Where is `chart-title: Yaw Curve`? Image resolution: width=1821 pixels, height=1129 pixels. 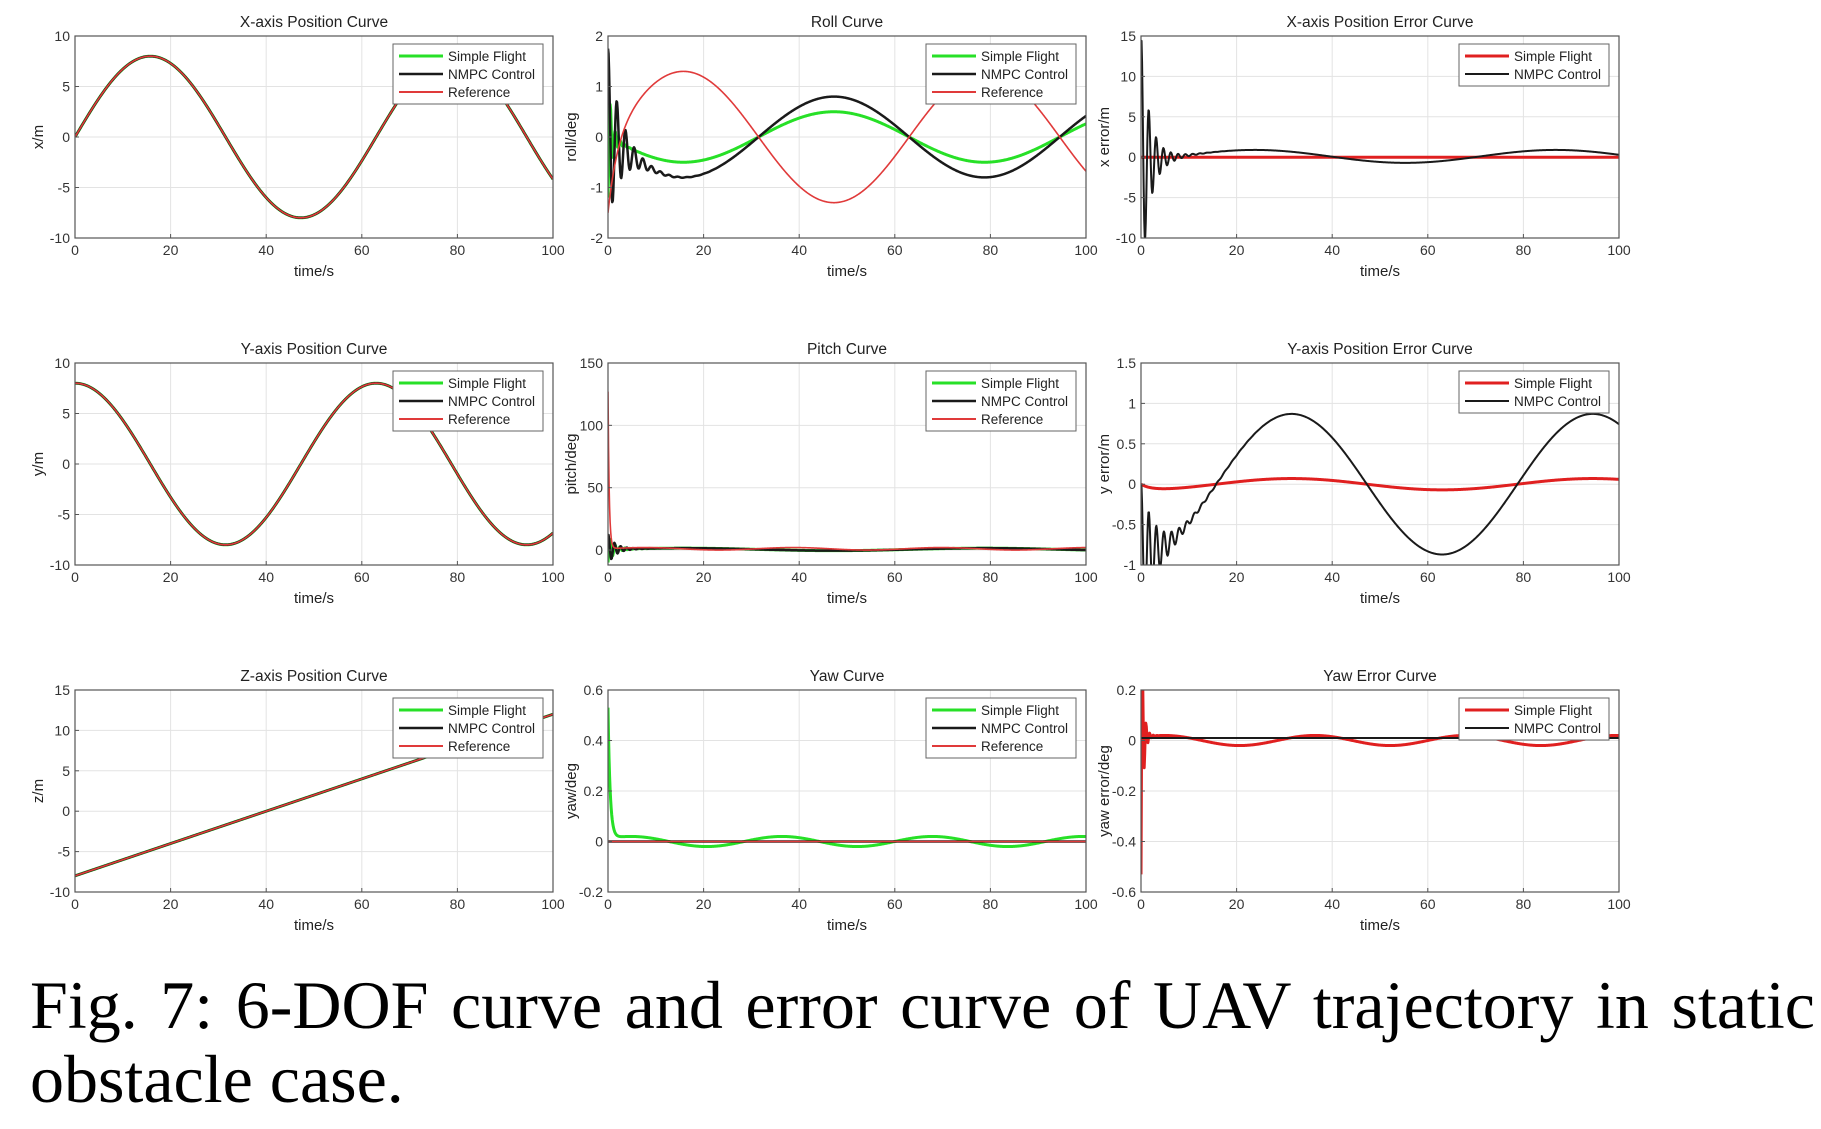 chart-title: Yaw Curve is located at coordinates (847, 676).